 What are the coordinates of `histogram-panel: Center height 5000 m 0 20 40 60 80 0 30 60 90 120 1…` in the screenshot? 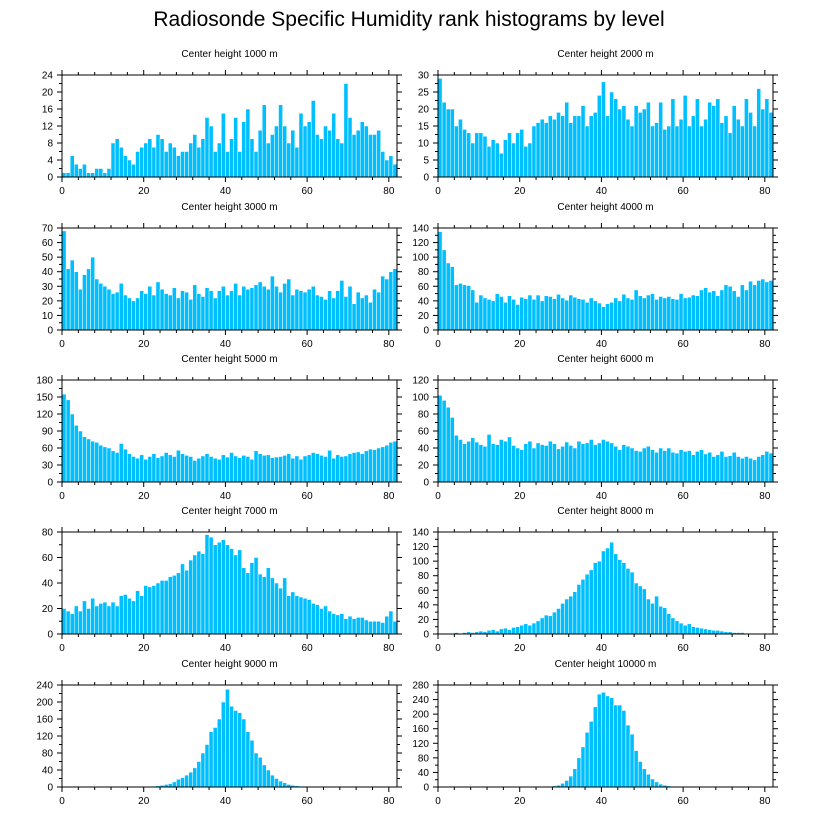 It's located at (219, 428).